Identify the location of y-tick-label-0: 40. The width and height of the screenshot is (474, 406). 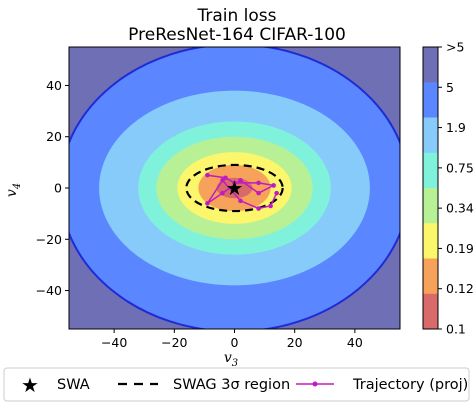
(54, 85).